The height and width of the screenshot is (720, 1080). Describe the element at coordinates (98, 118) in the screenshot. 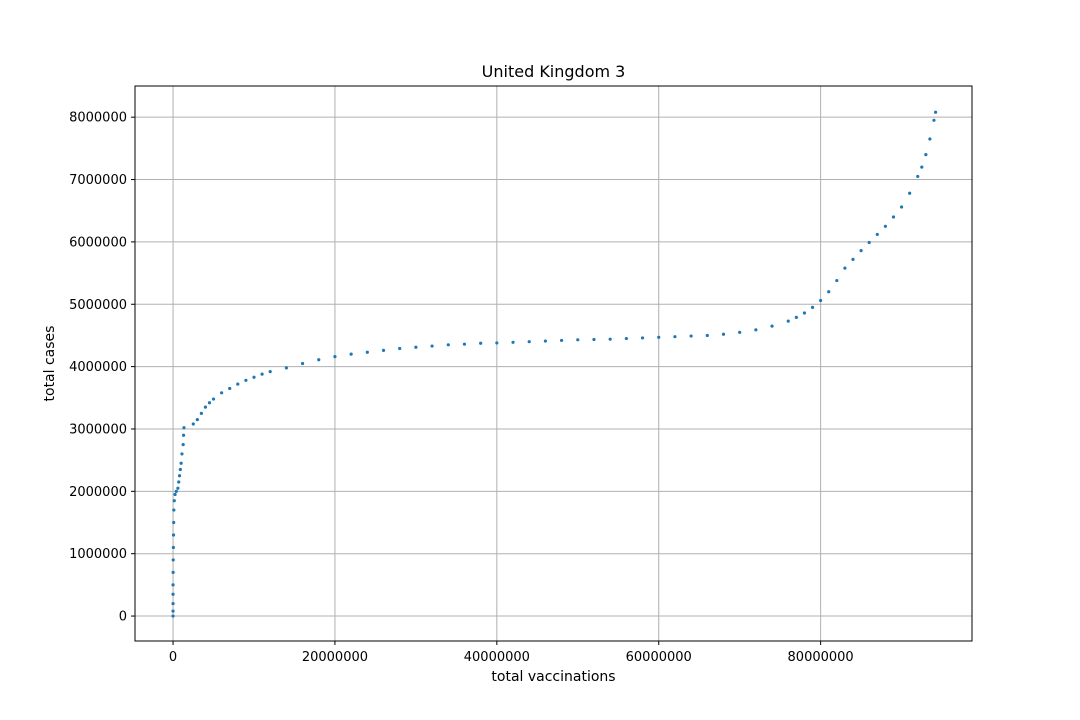

I see `y-tick-label: 8000000` at that location.